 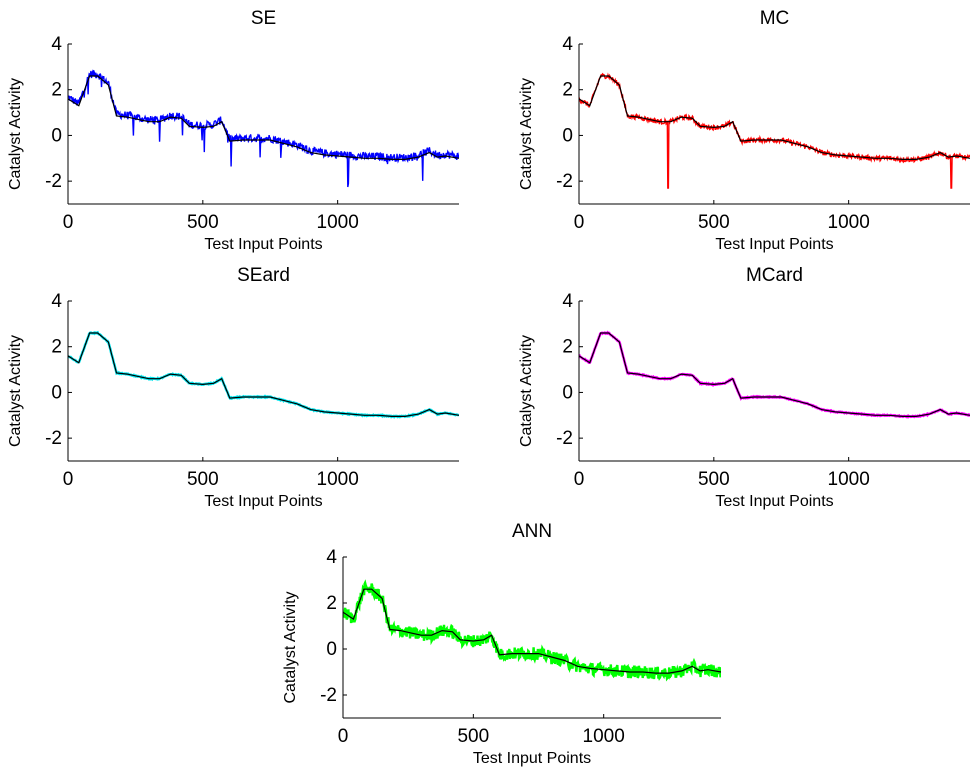 What do you see at coordinates (532, 531) in the screenshot?
I see `chart-title: ANN` at bounding box center [532, 531].